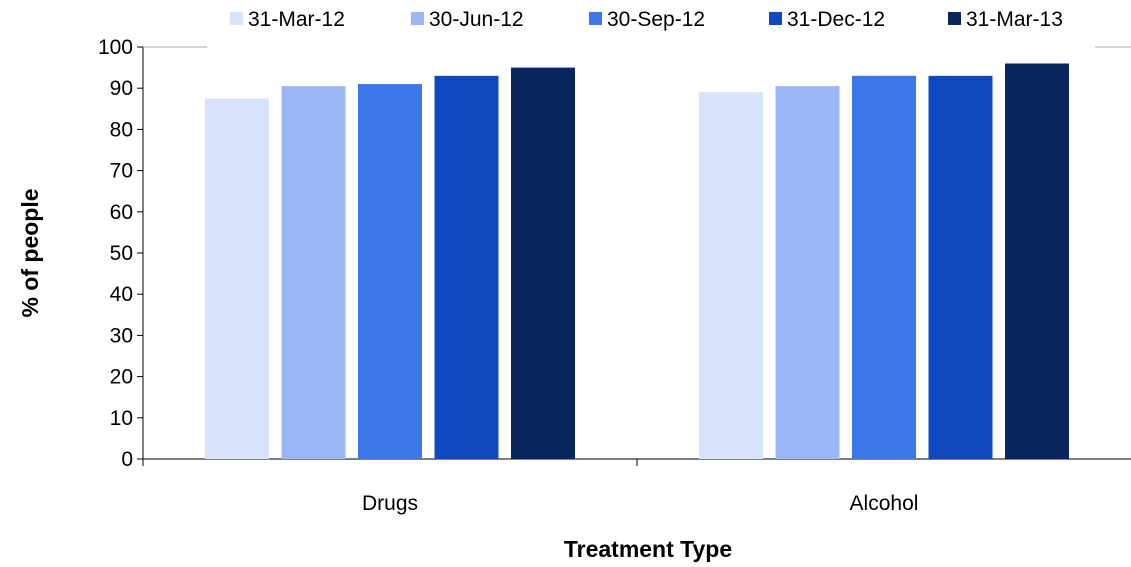 Image resolution: width=1131 pixels, height=567 pixels. Describe the element at coordinates (121, 129) in the screenshot. I see `y-tick-label: 80` at that location.